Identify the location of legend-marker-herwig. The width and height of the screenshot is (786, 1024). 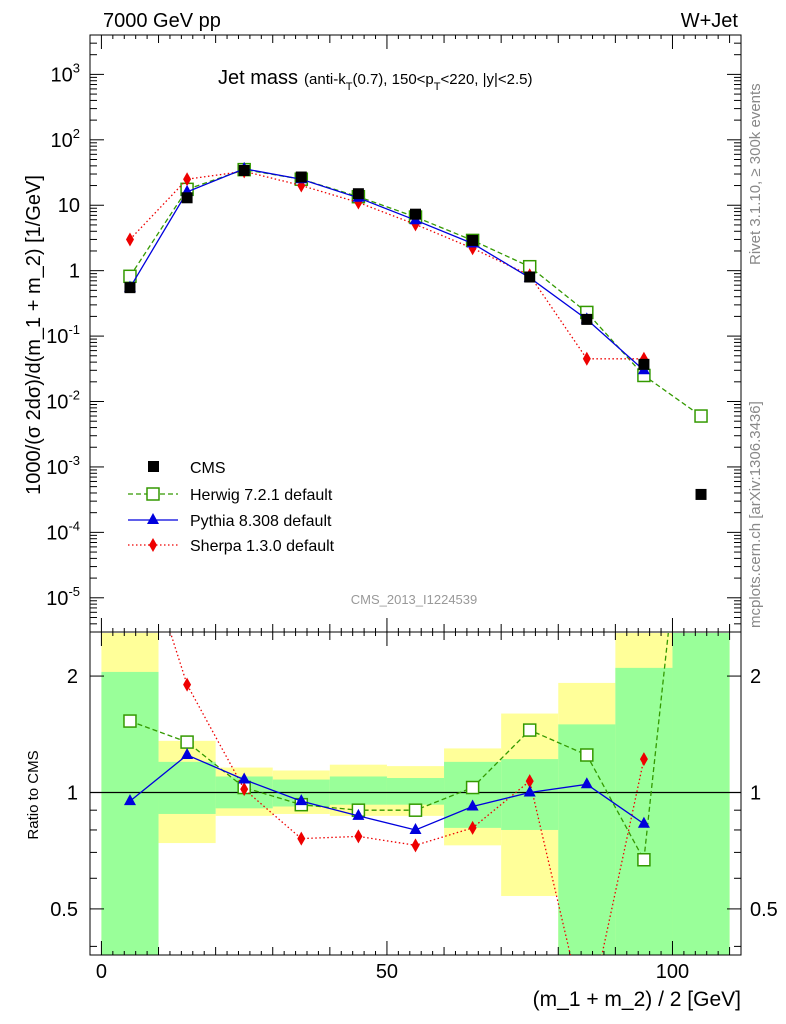
(153, 494).